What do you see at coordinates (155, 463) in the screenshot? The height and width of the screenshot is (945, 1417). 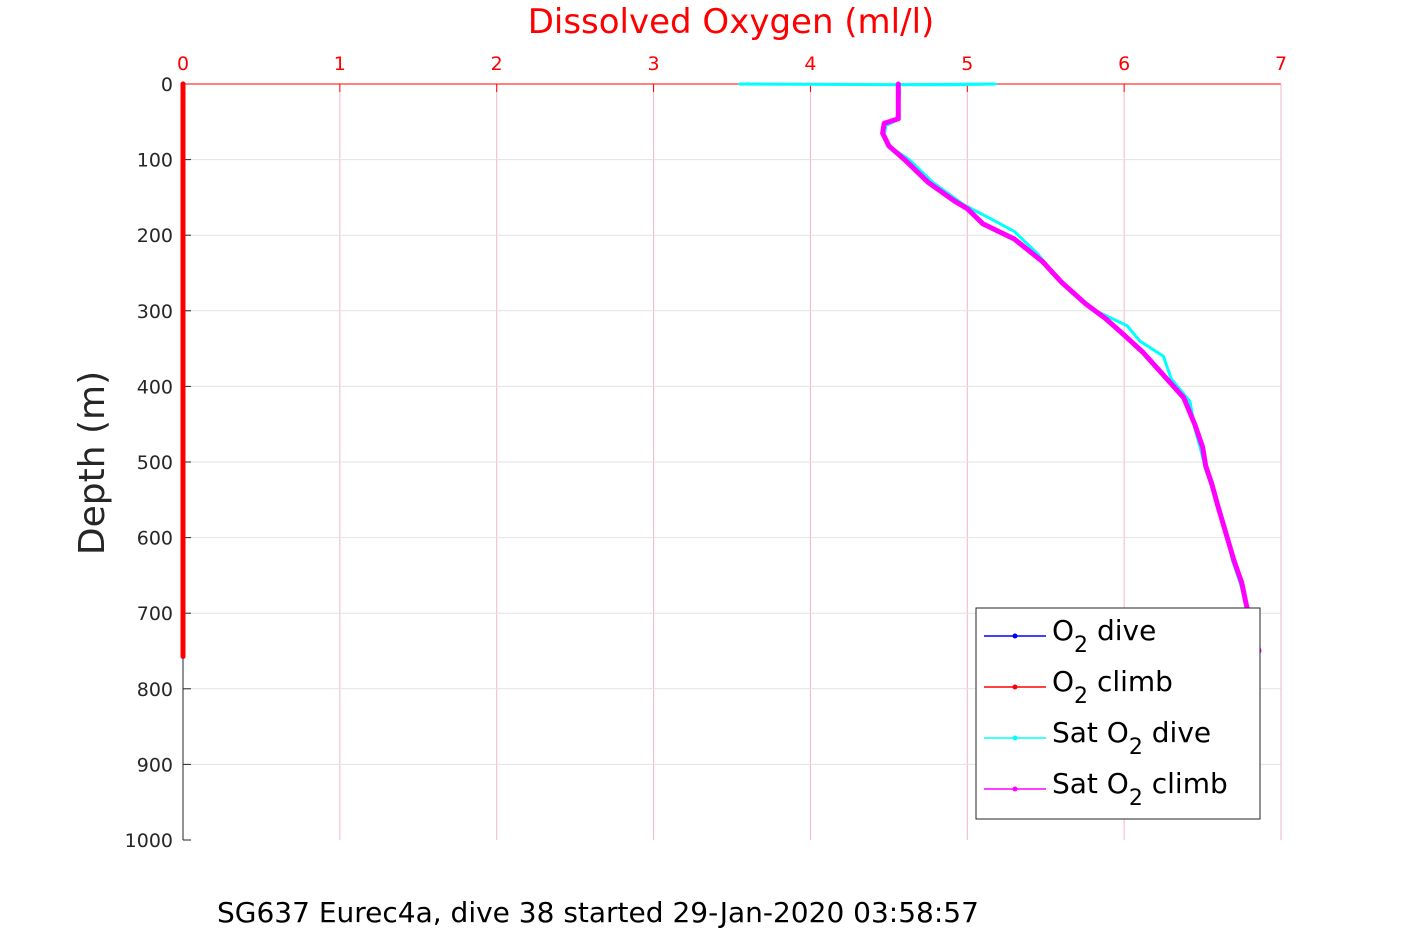 I see `y-tick-label: 500` at bounding box center [155, 463].